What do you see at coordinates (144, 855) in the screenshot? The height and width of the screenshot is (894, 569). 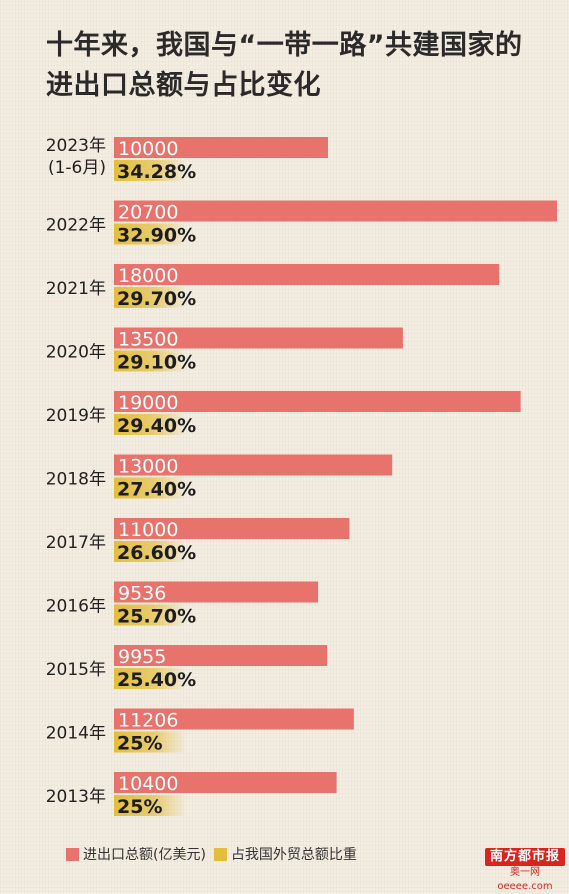 I see `legend-label-total: 进出口总额(亿美元)` at bounding box center [144, 855].